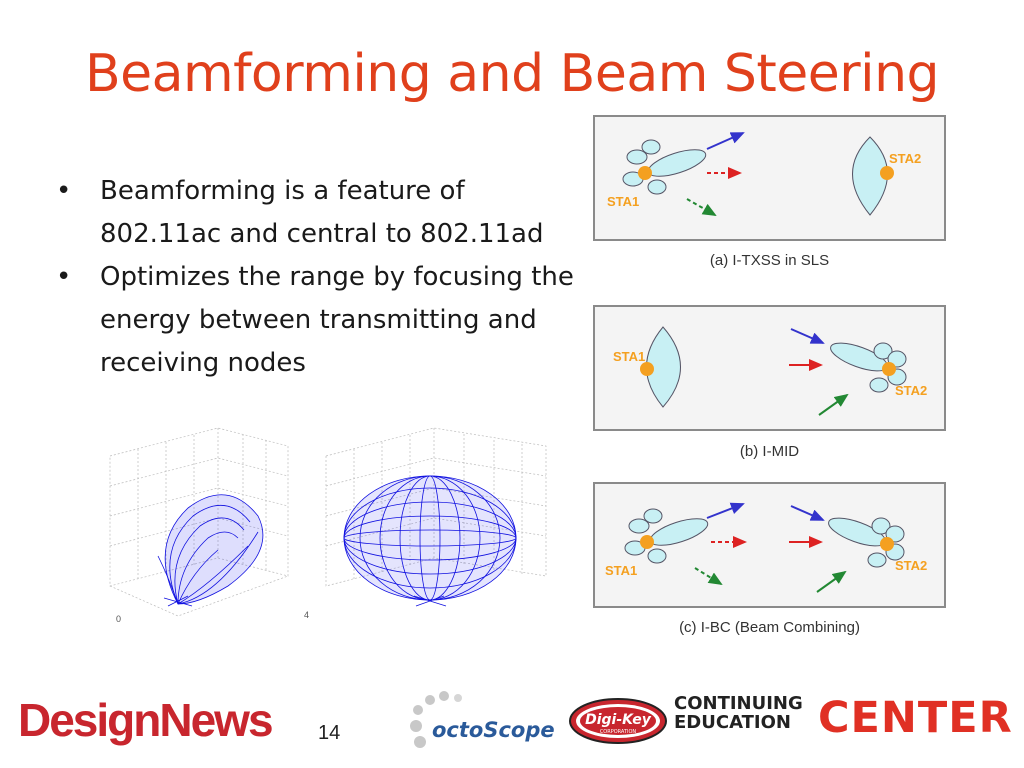  Describe the element at coordinates (493, 730) in the screenshot. I see `octoscope-wordmark: octoScope` at that location.